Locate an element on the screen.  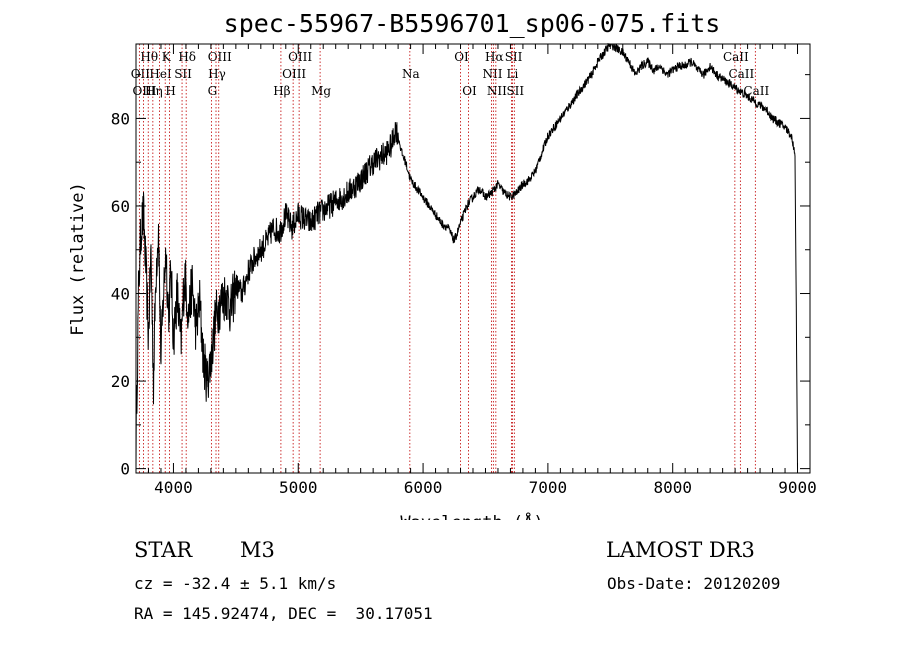
survey-name: LAMOST DR3 is located at coordinates (680, 550).